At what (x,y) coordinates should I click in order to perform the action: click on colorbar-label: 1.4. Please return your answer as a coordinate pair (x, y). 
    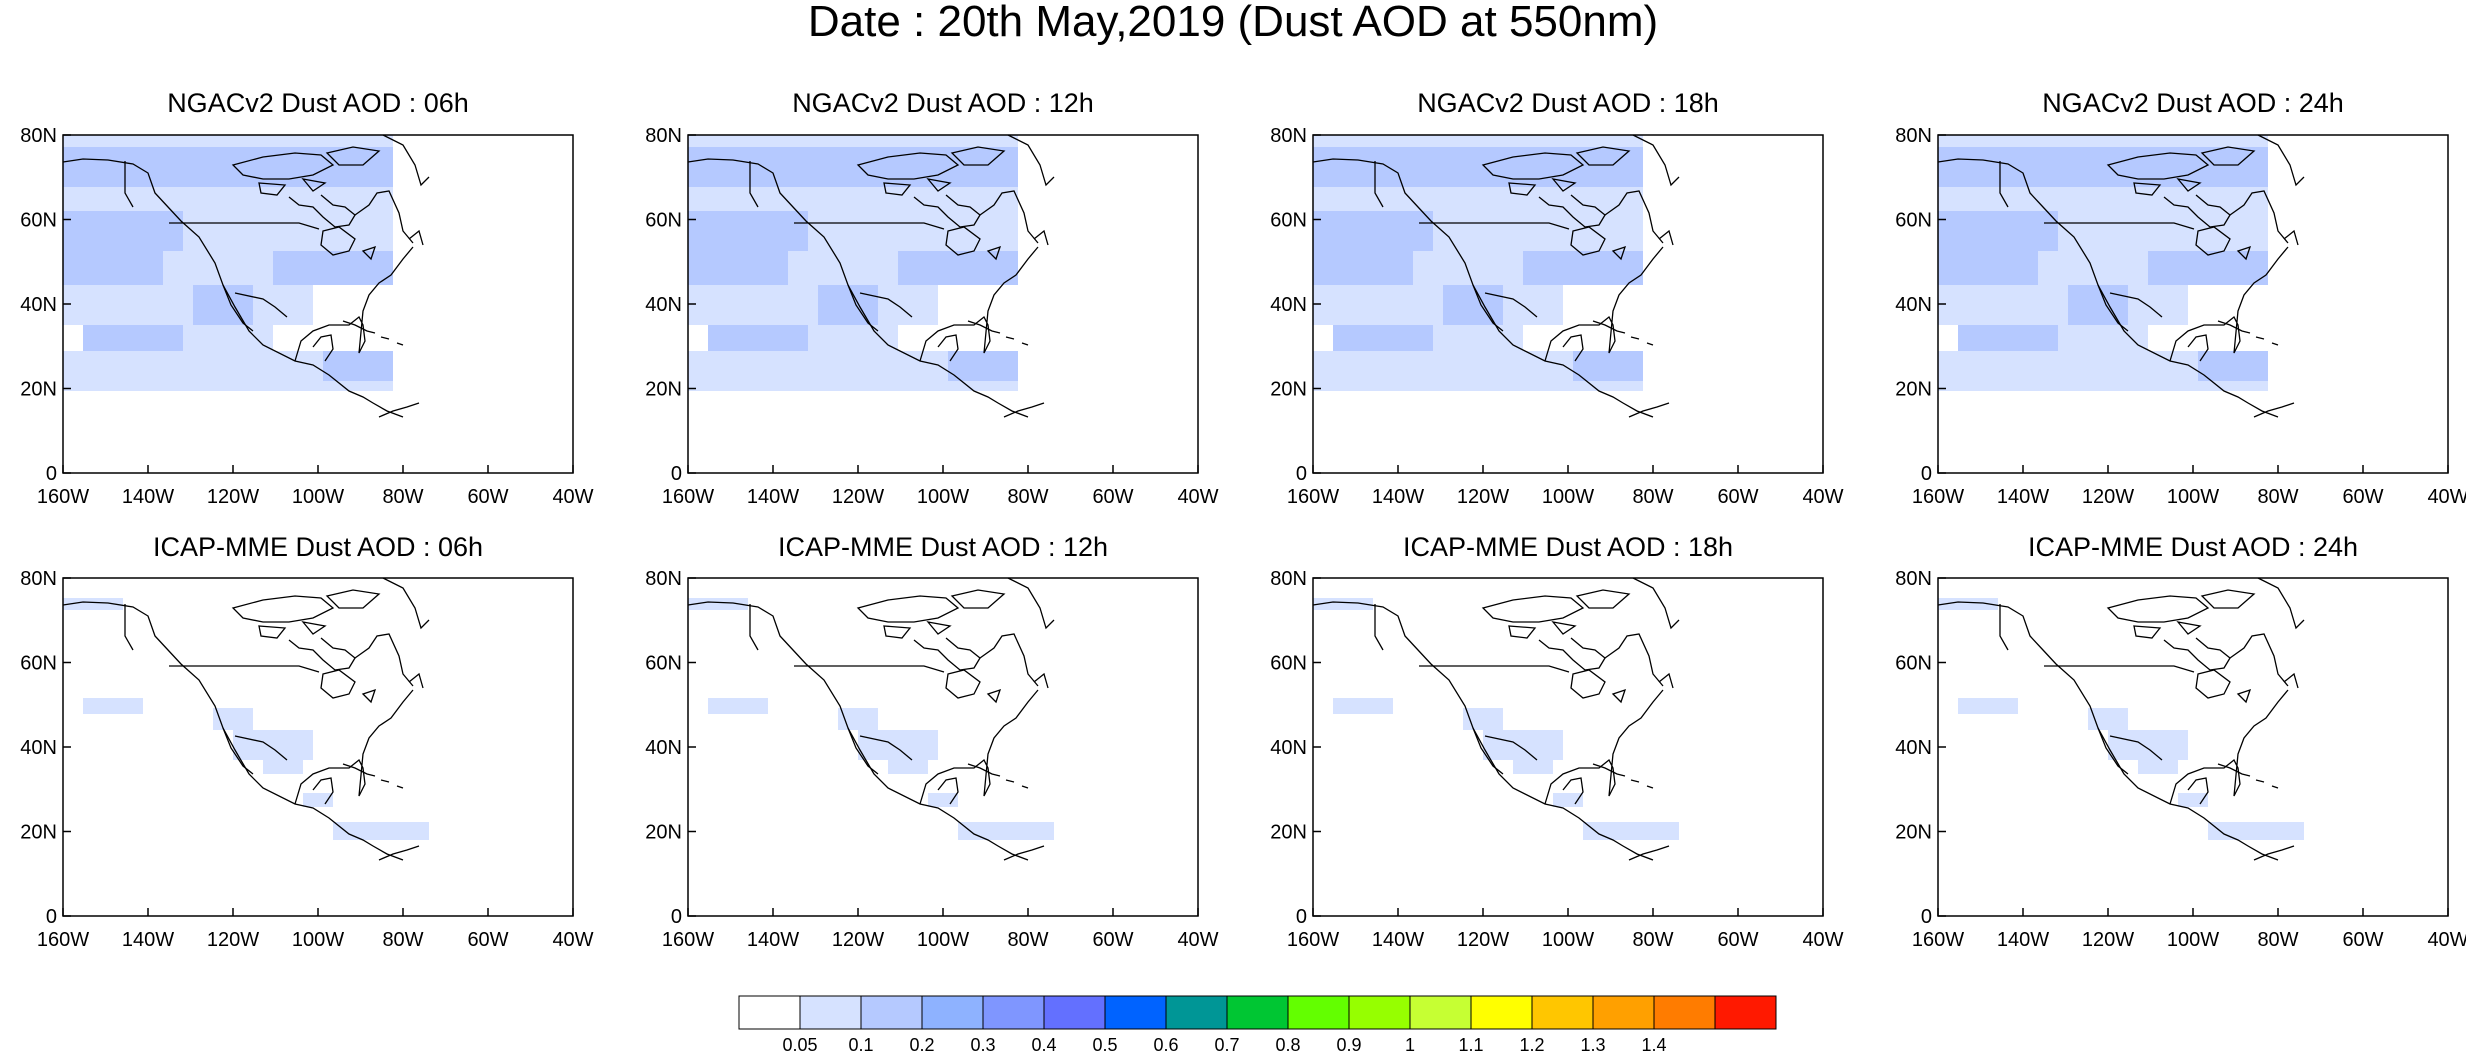
    Looking at the image, I should click on (1654, 1045).